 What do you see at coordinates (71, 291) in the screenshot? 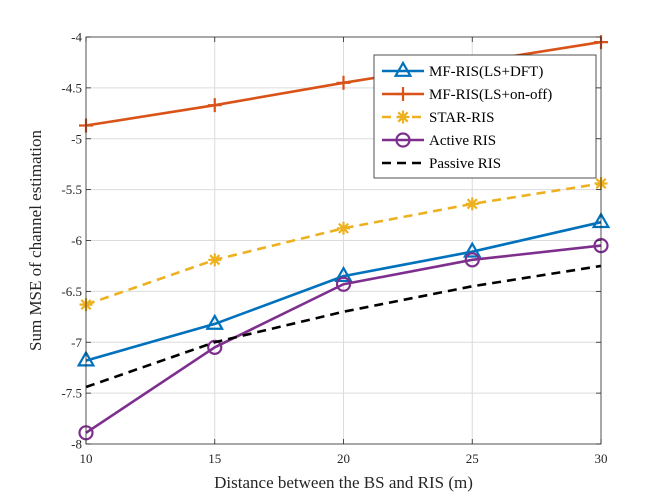
I see `y-tick-label: -6.5` at bounding box center [71, 291].